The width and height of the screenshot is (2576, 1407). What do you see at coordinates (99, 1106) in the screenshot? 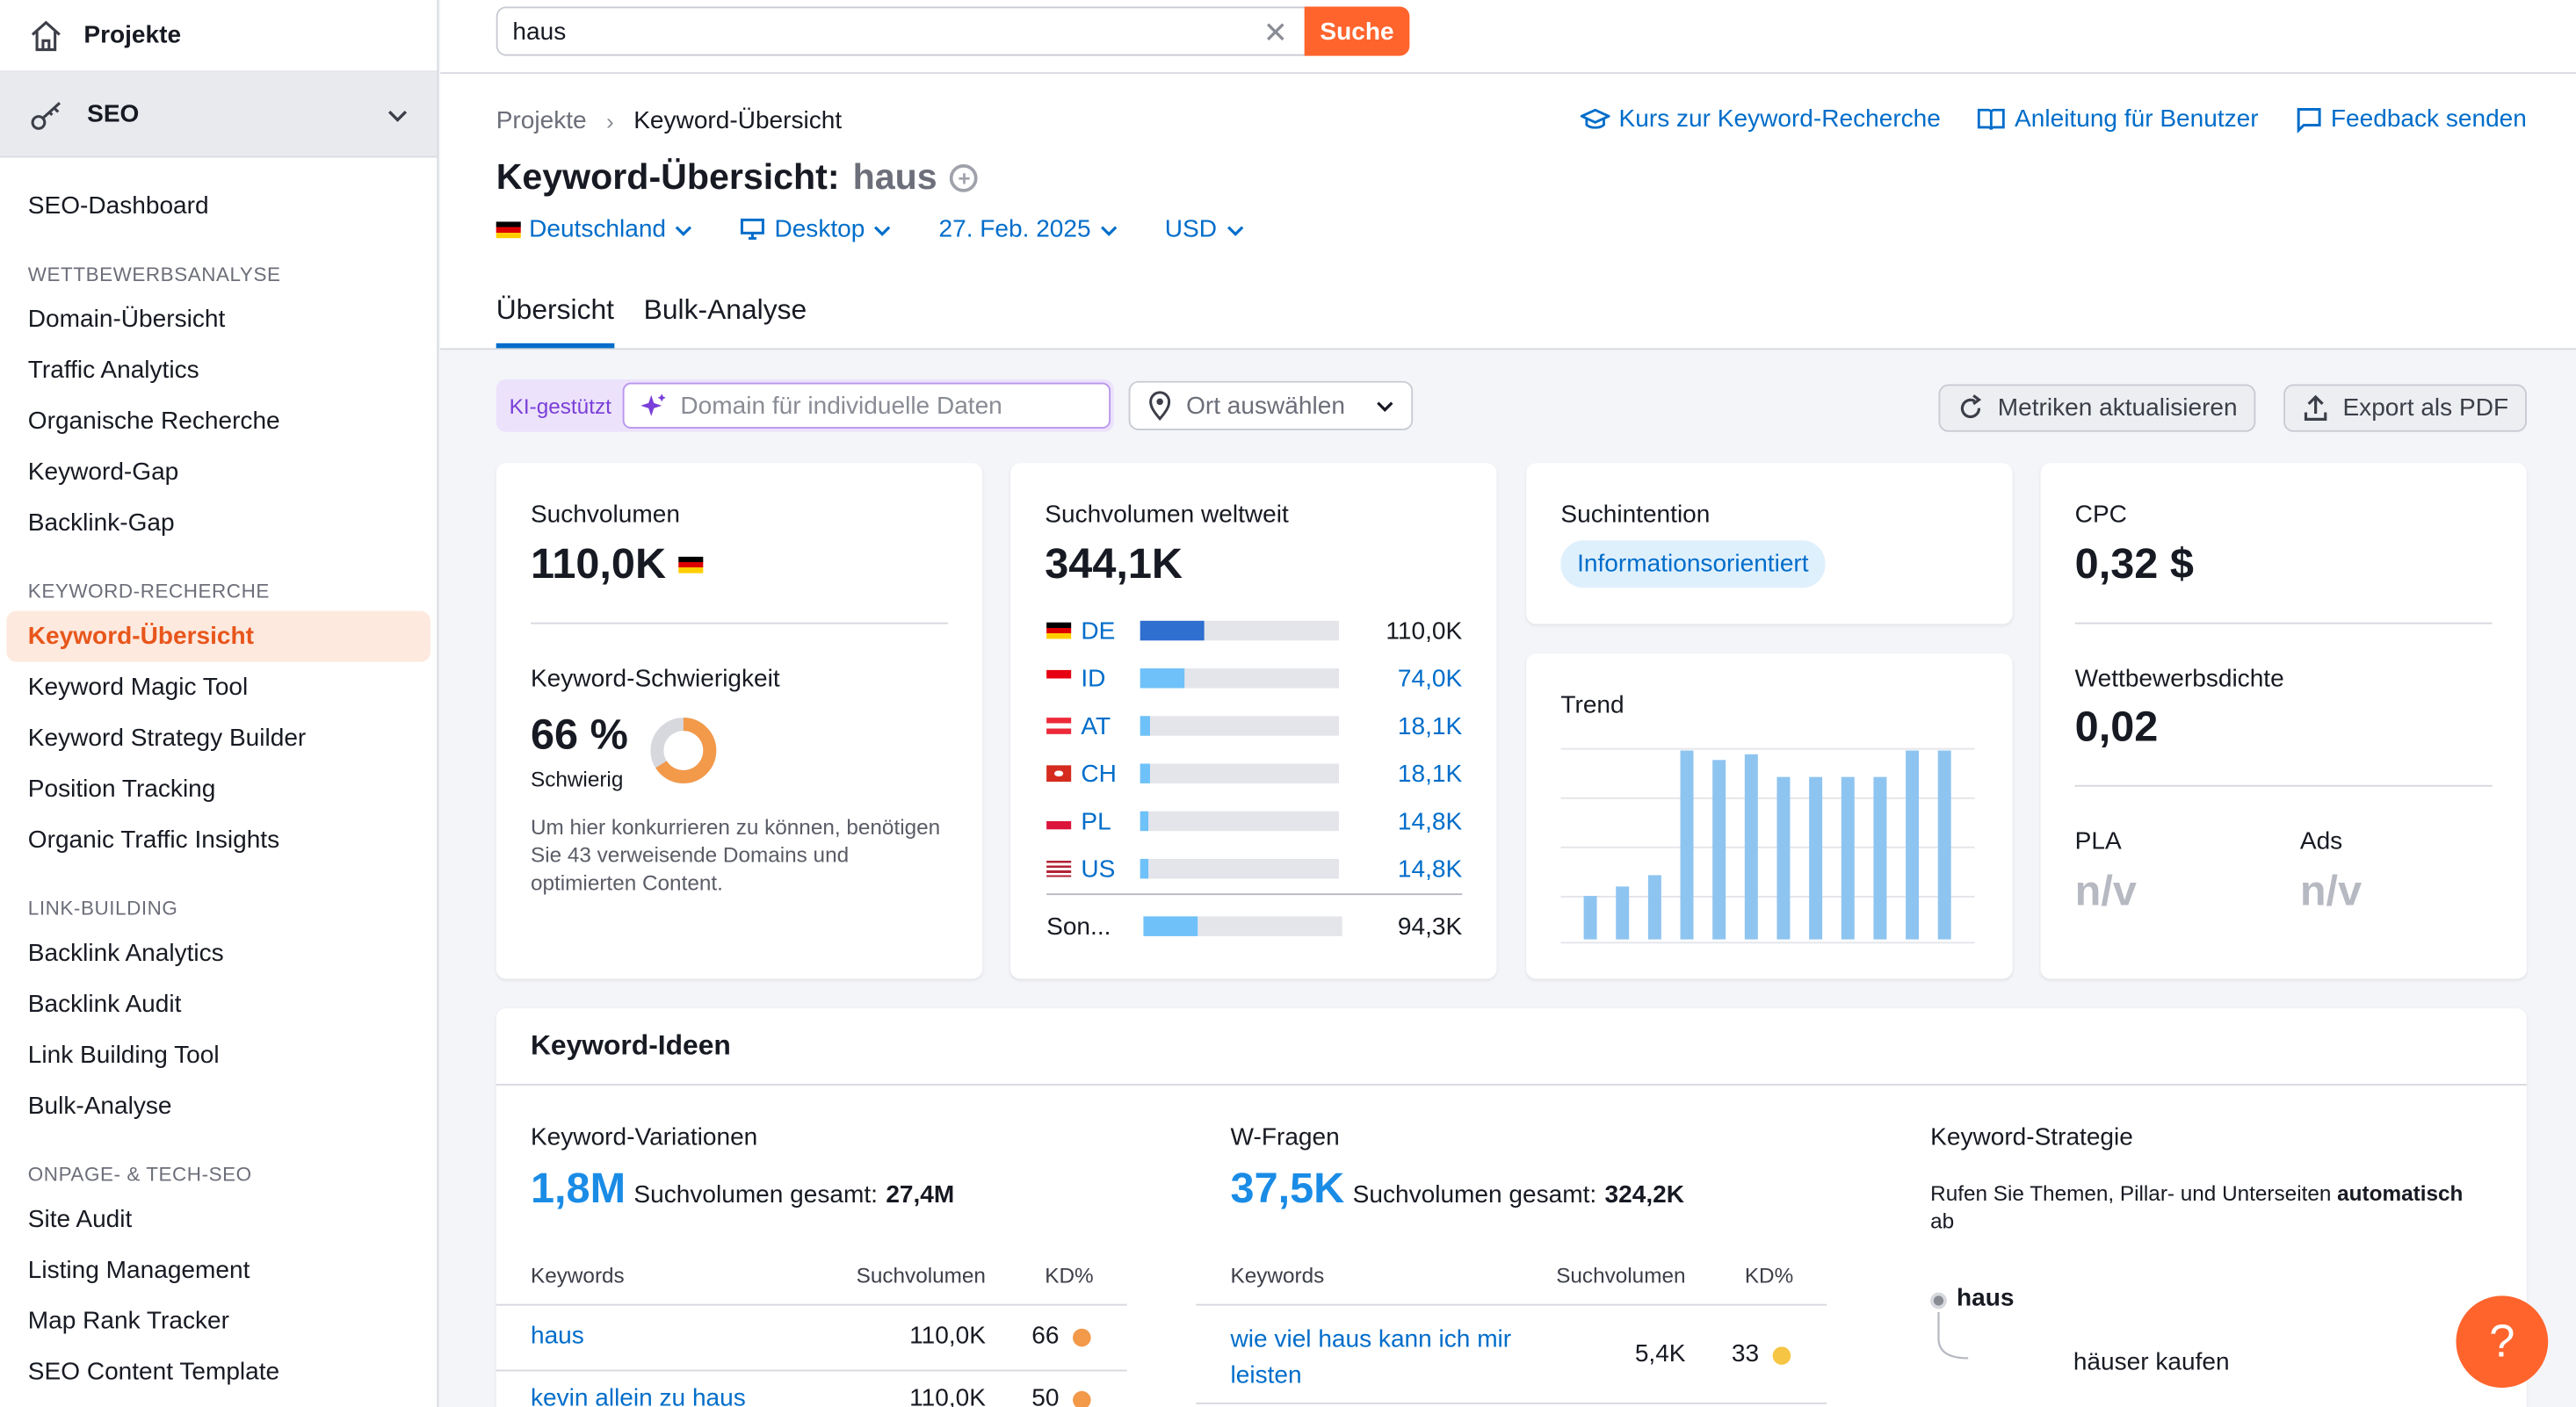
I see `sidebar-item-bulk-analyse: Bulk-Analyse` at bounding box center [99, 1106].